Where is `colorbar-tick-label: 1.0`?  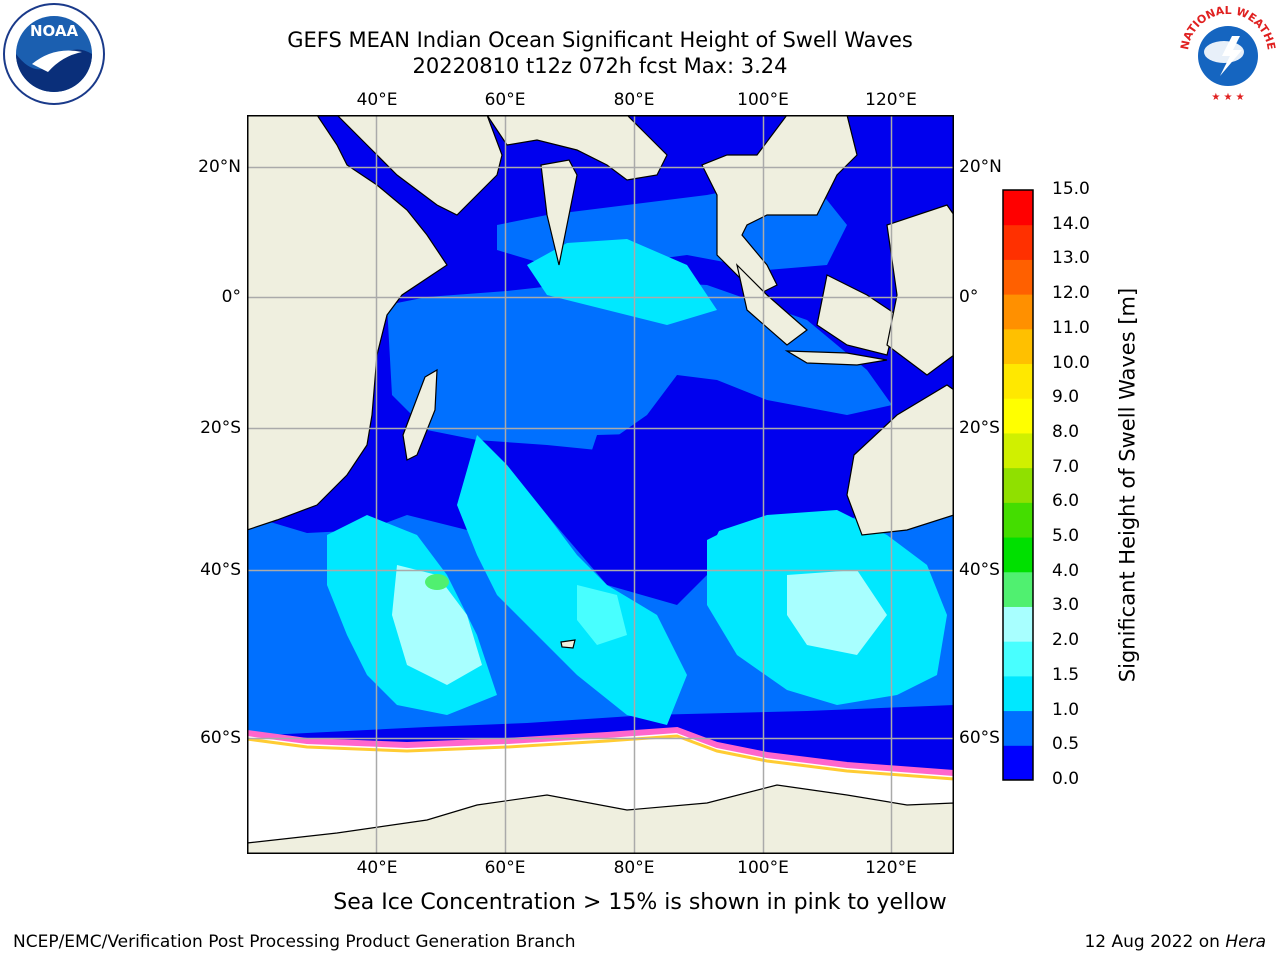 colorbar-tick-label: 1.0 is located at coordinates (1066, 709).